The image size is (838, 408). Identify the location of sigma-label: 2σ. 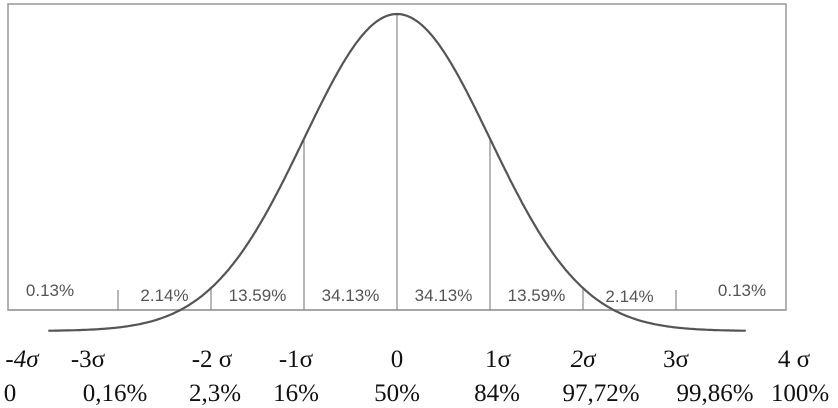
(584, 359).